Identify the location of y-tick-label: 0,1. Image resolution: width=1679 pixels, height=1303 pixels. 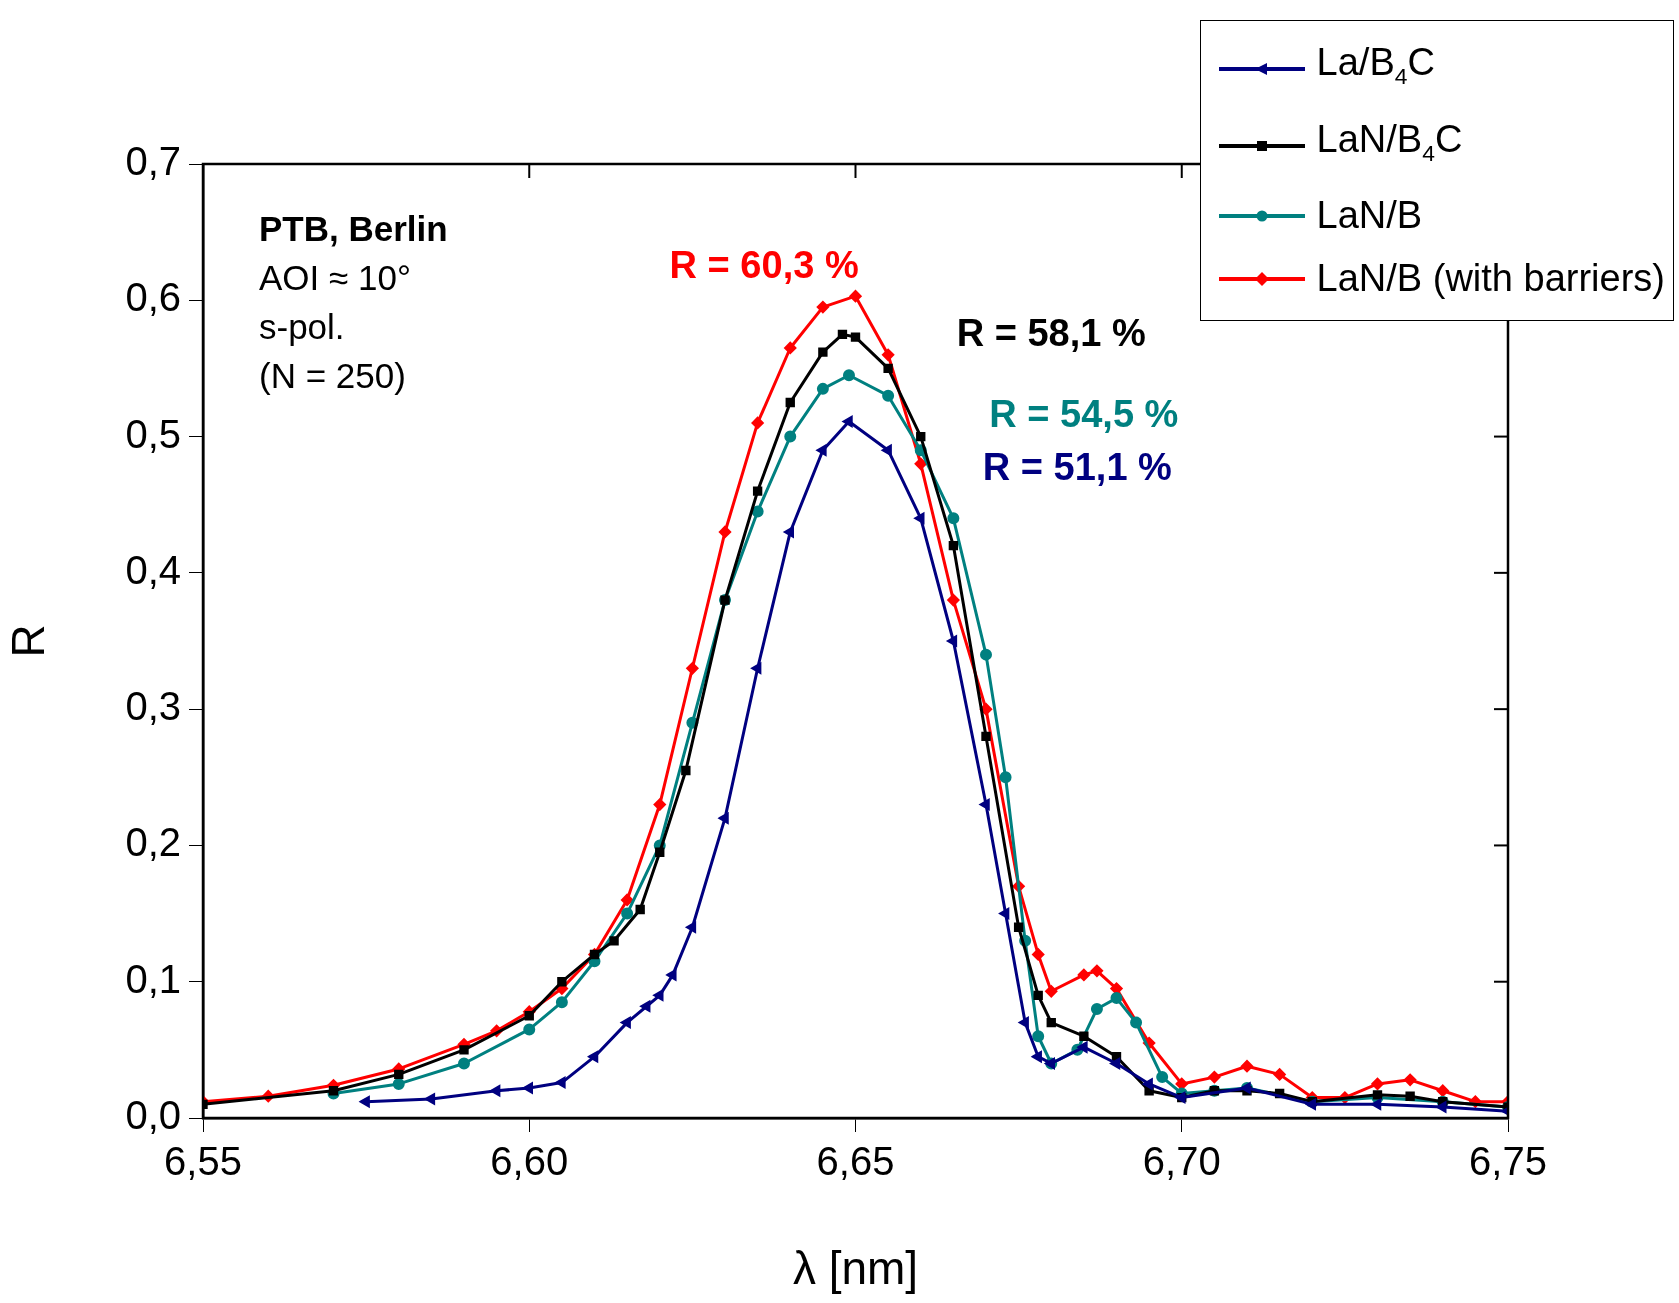
(153, 978).